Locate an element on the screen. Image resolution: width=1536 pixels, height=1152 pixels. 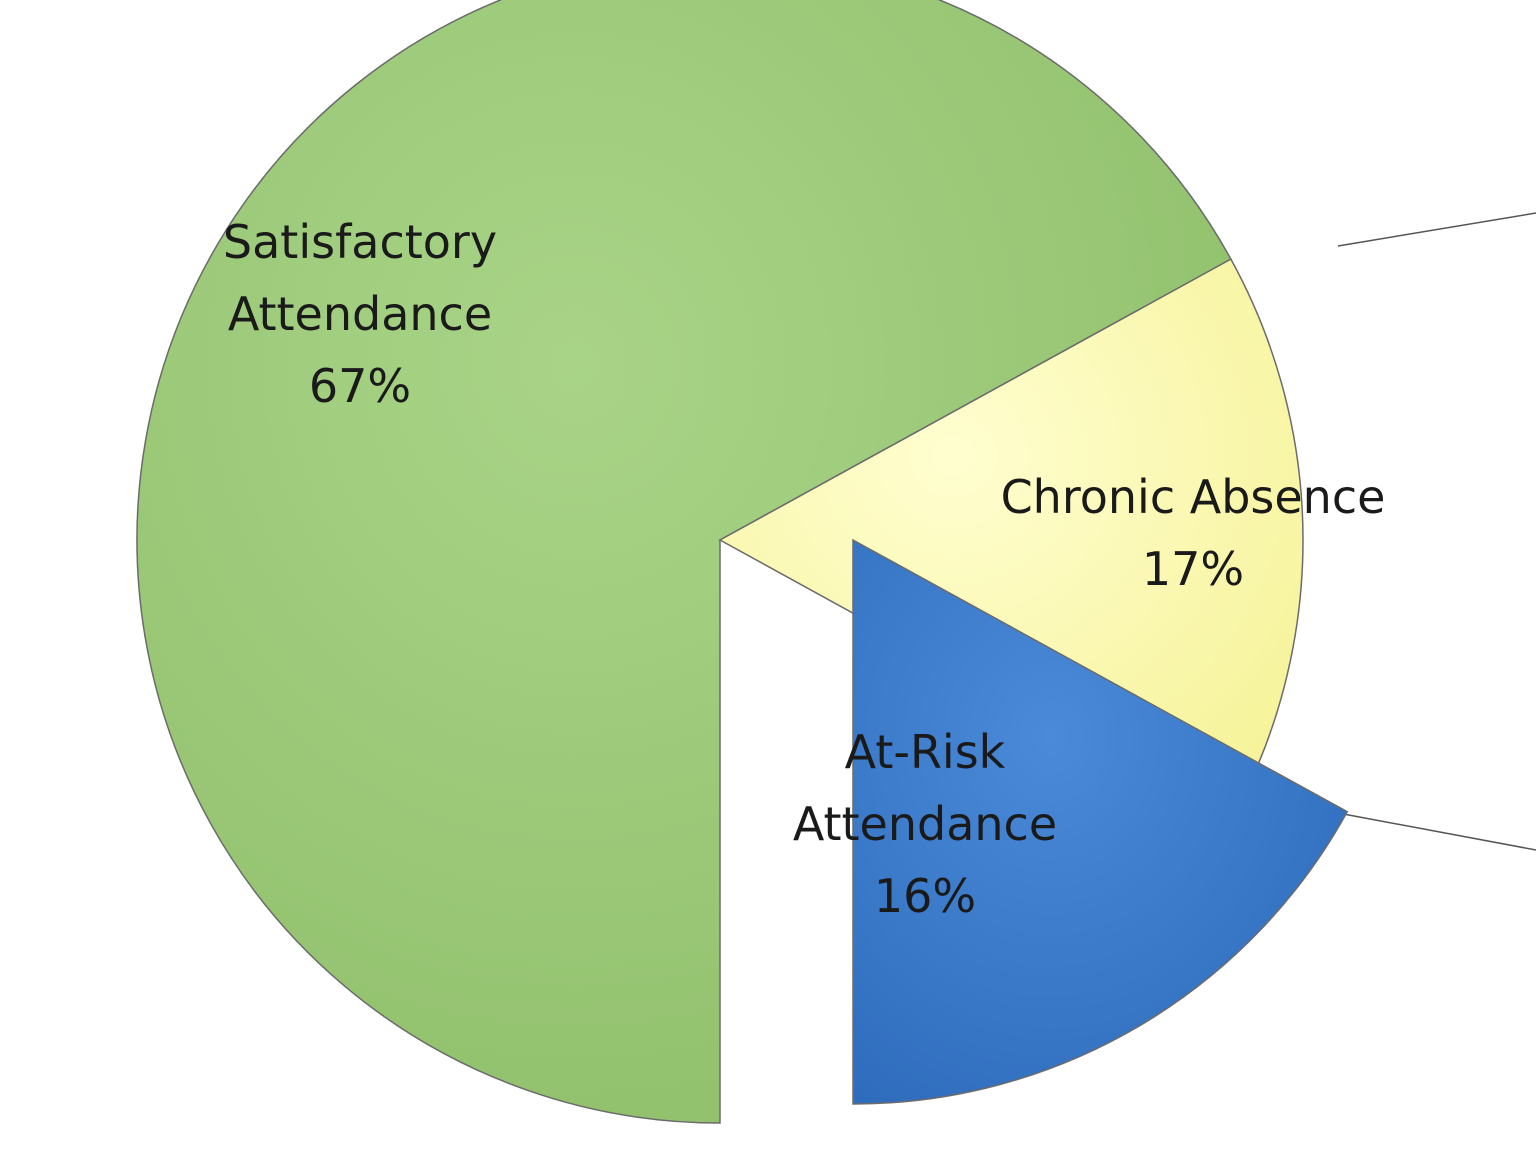
slice-value-label: 17% is located at coordinates (1193, 569).